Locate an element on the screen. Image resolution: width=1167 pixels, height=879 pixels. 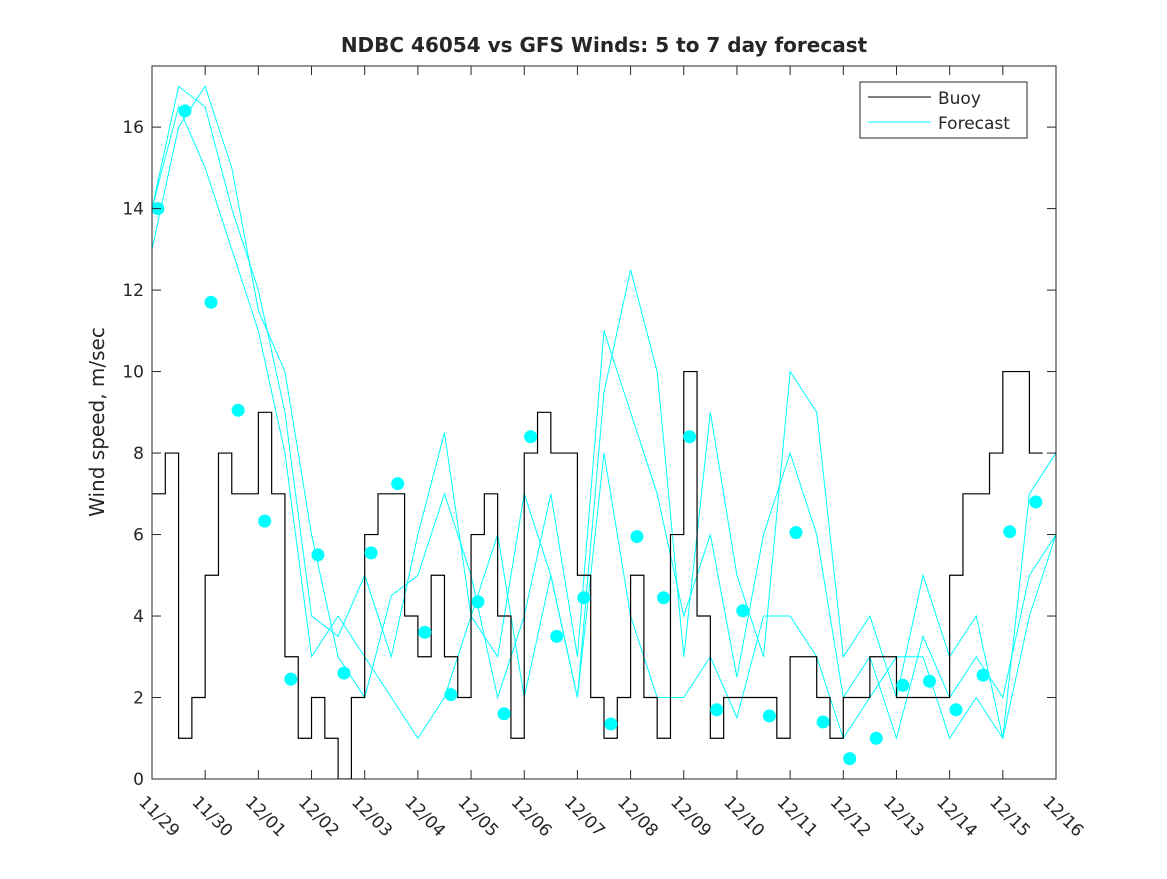
y-tick-label: 0 is located at coordinates (138, 780).